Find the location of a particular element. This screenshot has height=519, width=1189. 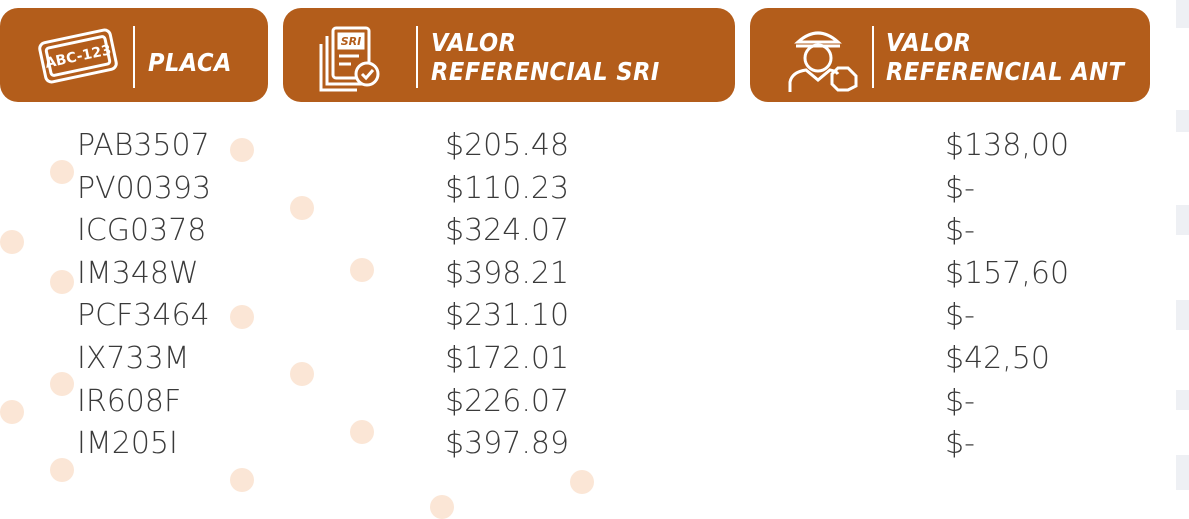

table-cell: $231.10 is located at coordinates (507, 316).